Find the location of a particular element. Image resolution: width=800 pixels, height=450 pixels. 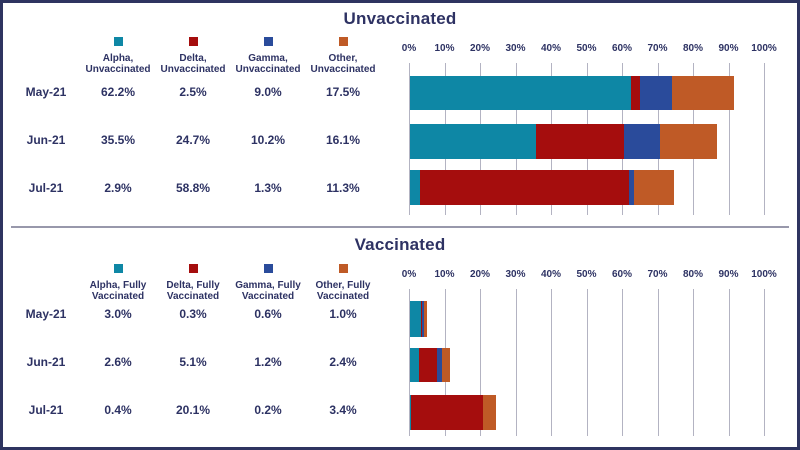

legend-label: Other, Unvaccinated is located at coordinates (343, 64).